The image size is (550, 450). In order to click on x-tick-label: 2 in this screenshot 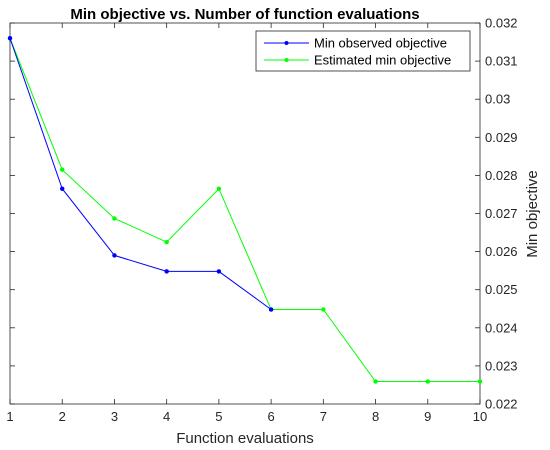, I will do `click(62, 416)`.